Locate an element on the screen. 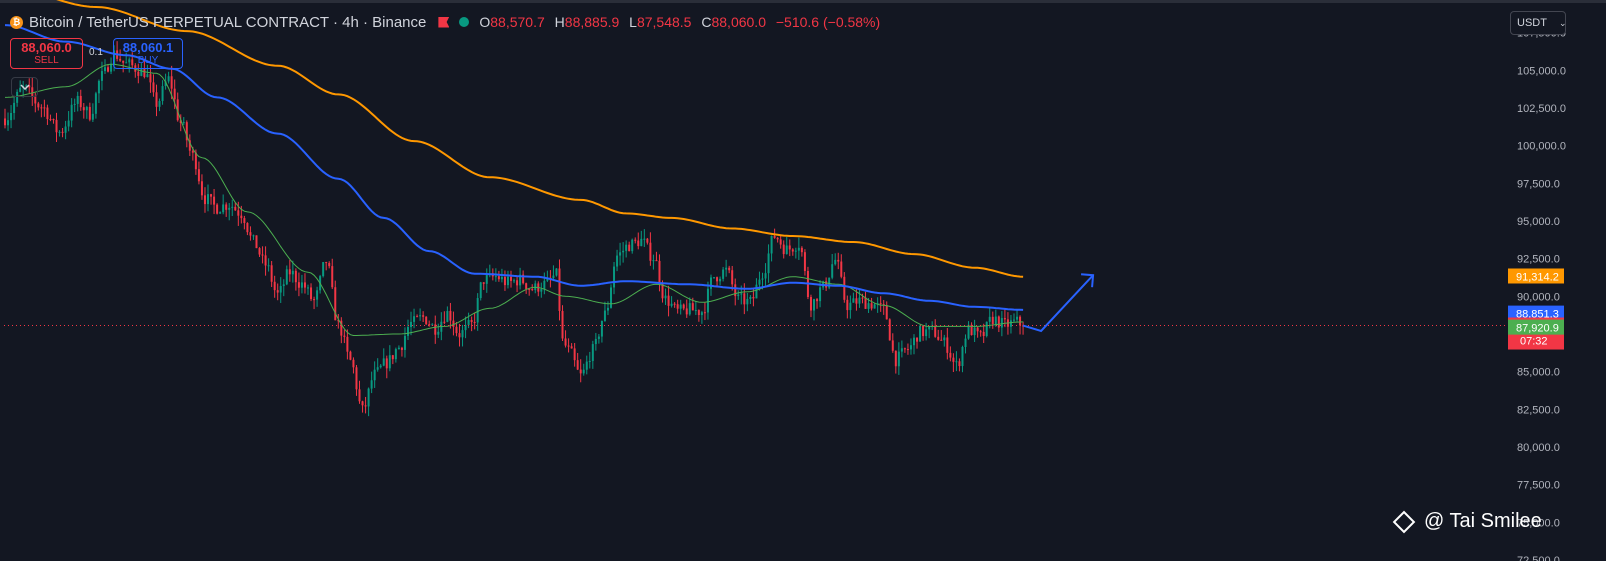 This screenshot has height=561, width=1606. y-tick-label: 75,000.0 is located at coordinates (1538, 523).